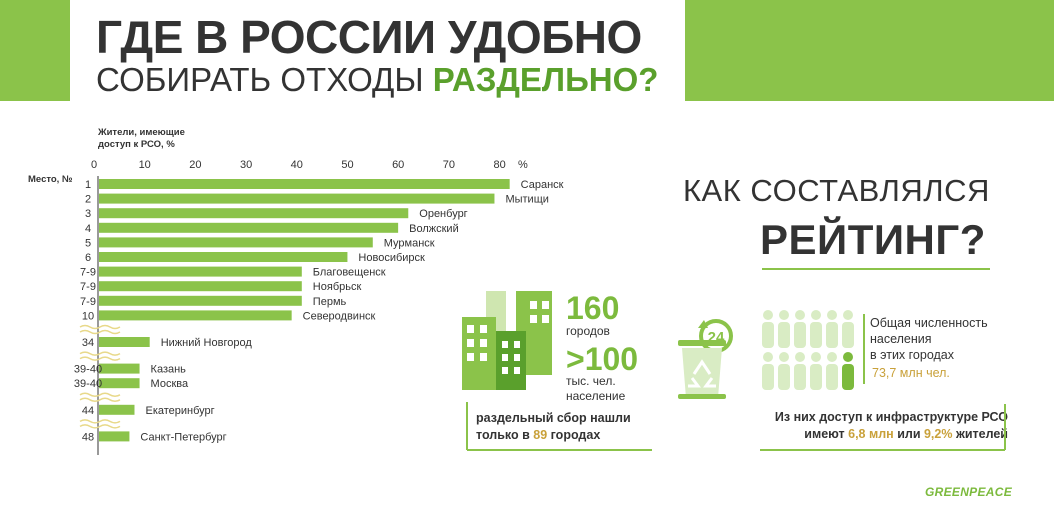 The width and height of the screenshot is (1054, 512). Describe the element at coordinates (88, 411) in the screenshot. I see `rank-label: 44` at that location.